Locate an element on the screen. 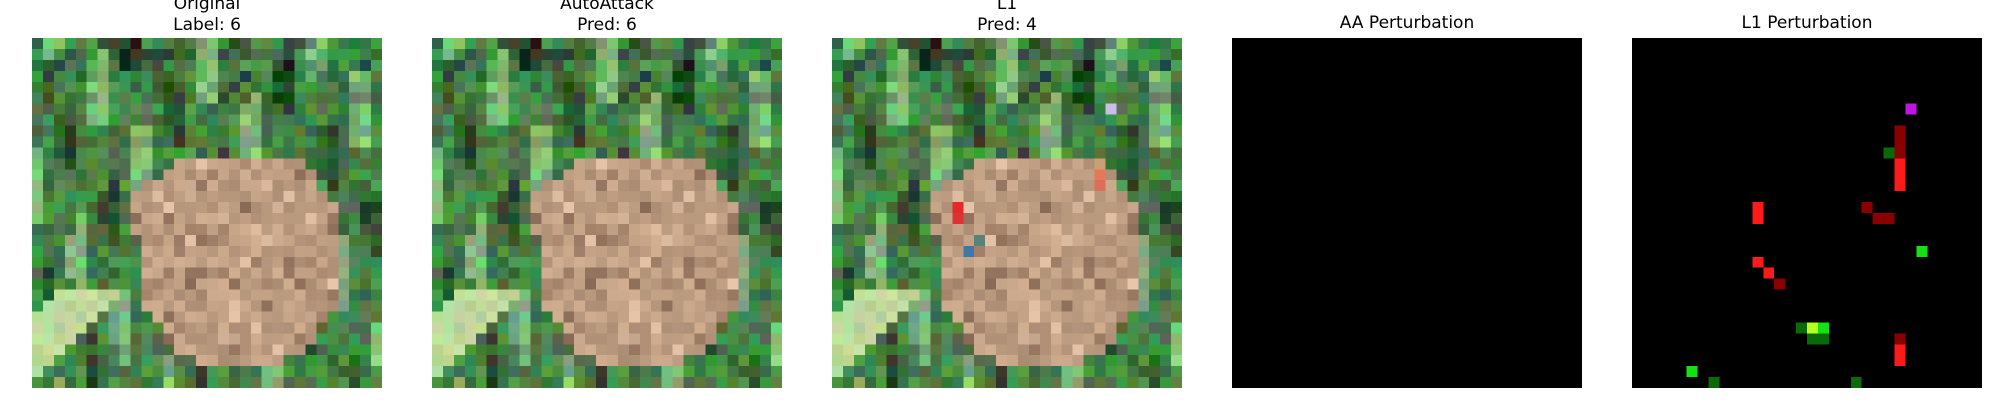  title-line-1: L1 is located at coordinates (1007, 7).